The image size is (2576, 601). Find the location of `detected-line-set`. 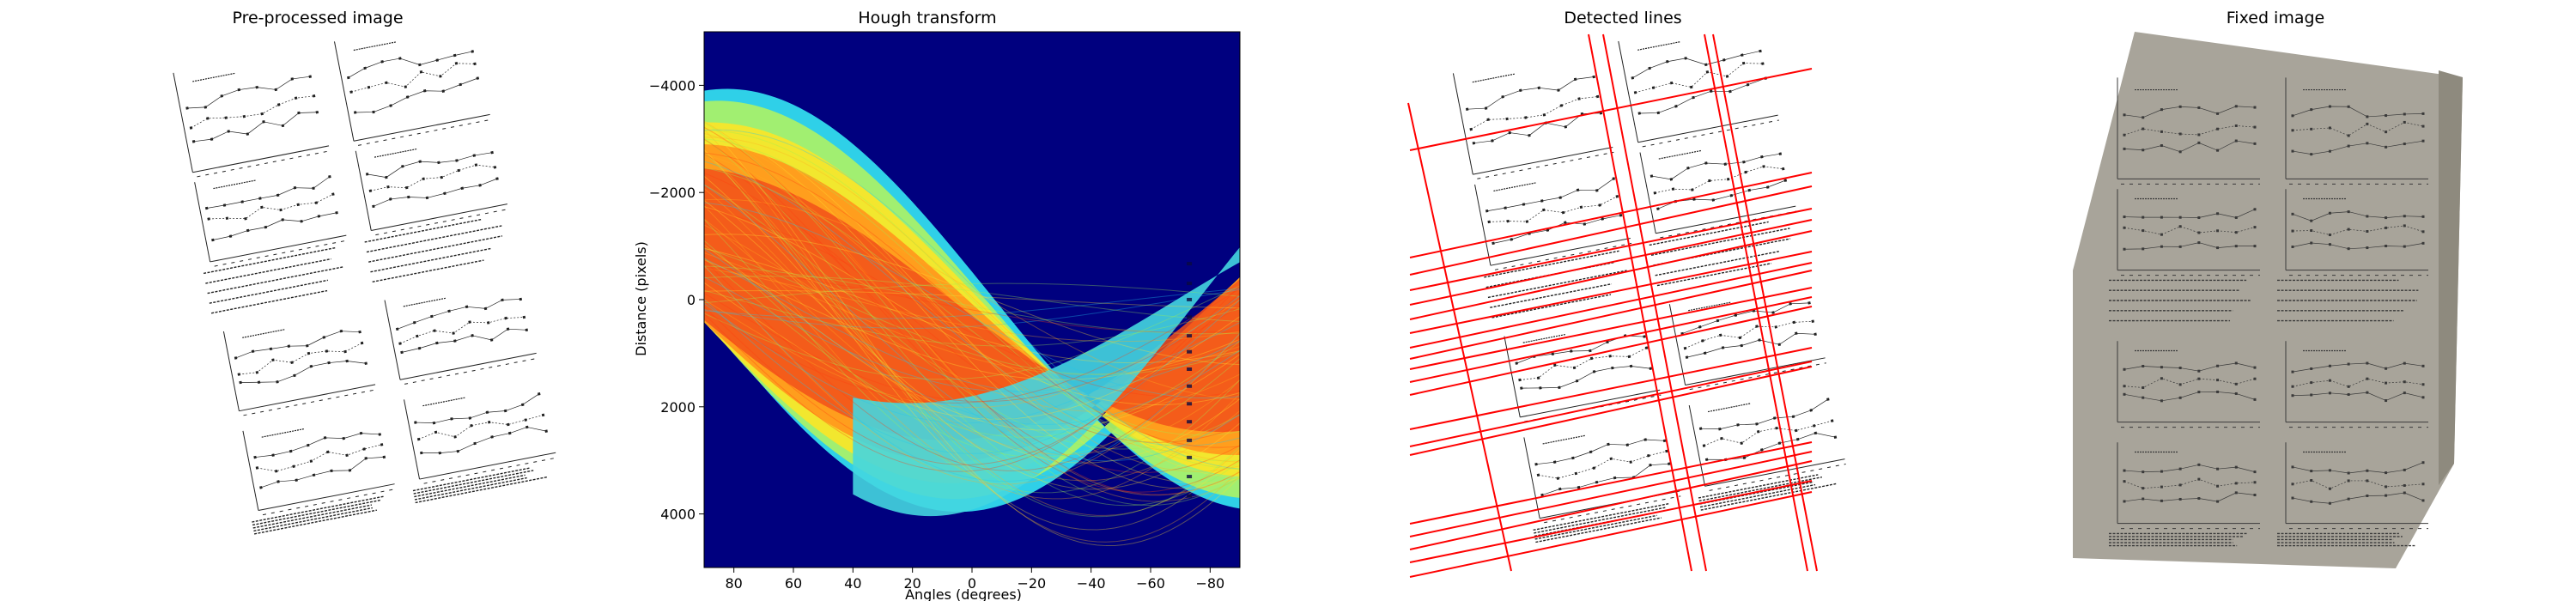

detected-line-set is located at coordinates (1612, 305).